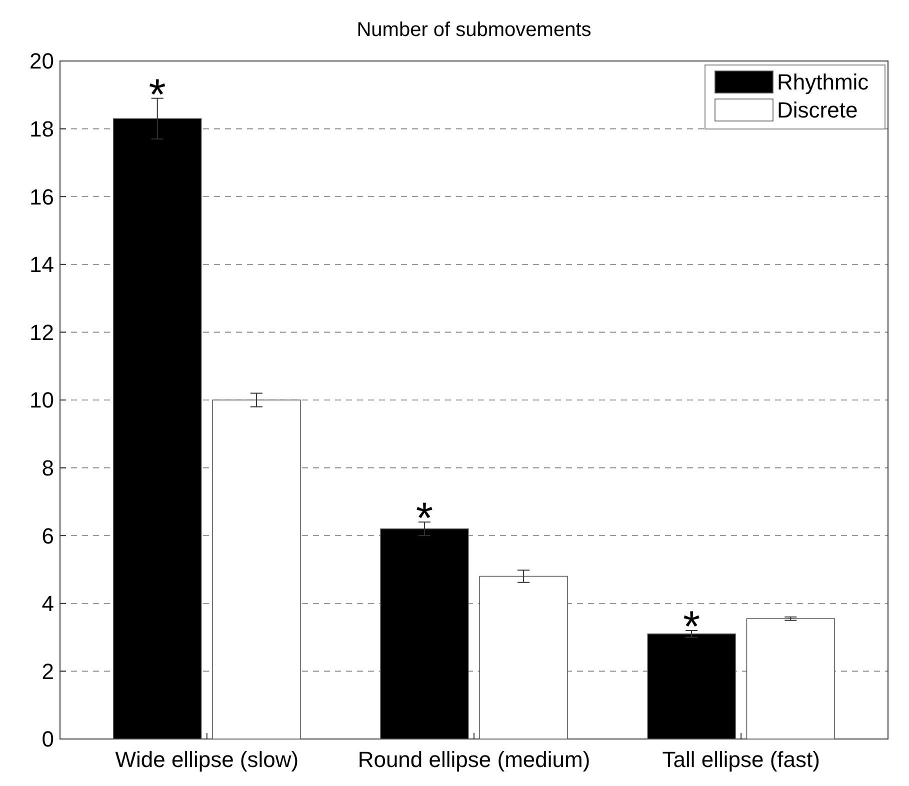  What do you see at coordinates (42, 197) in the screenshot?
I see `y-tick-label: 16` at bounding box center [42, 197].